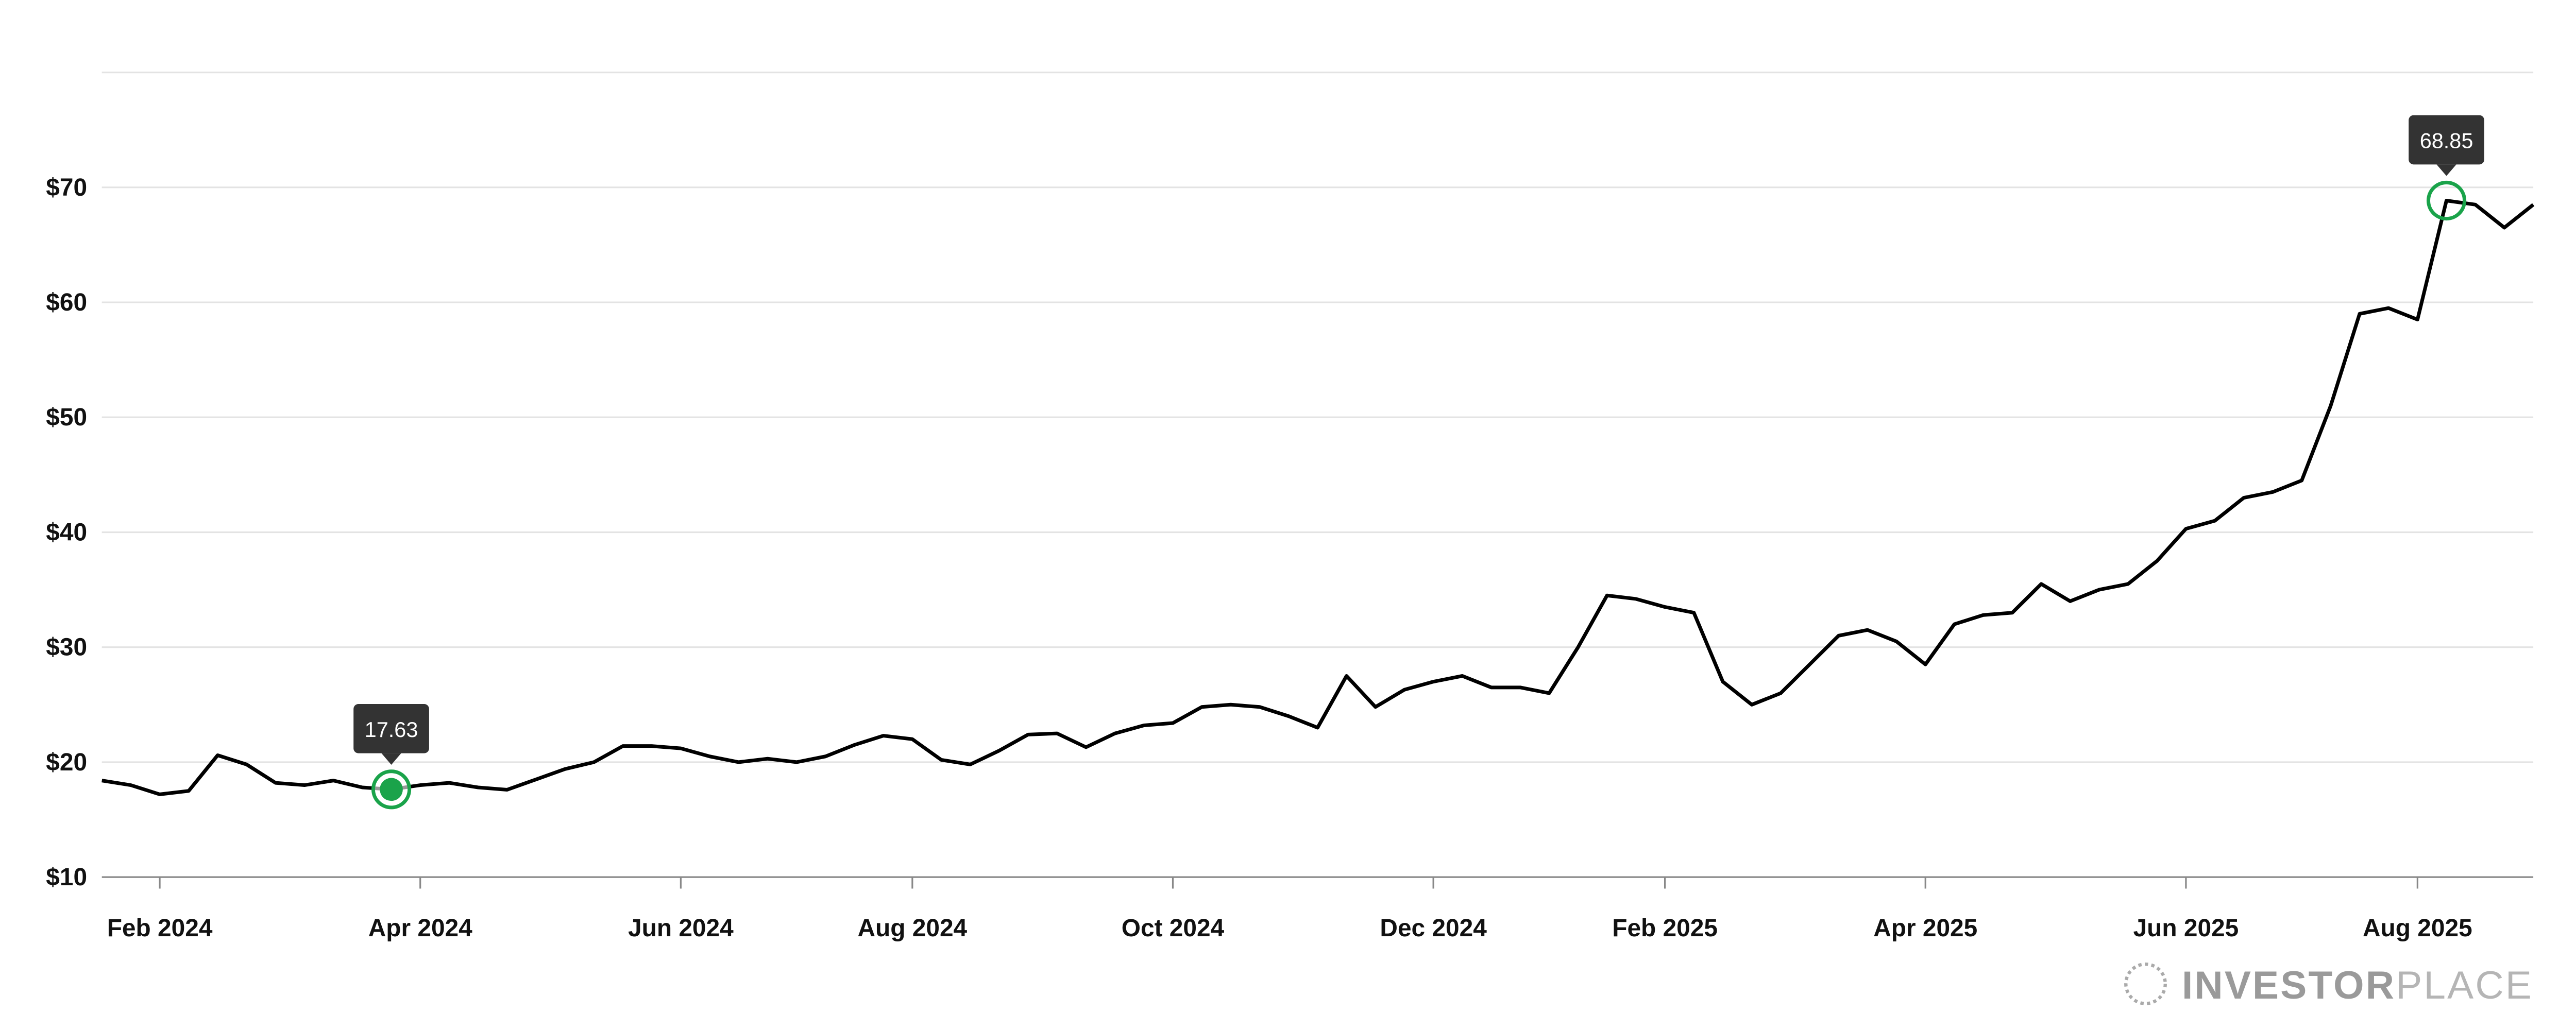  Describe the element at coordinates (912, 928) in the screenshot. I see `x-tick-label: Aug 2024` at that location.